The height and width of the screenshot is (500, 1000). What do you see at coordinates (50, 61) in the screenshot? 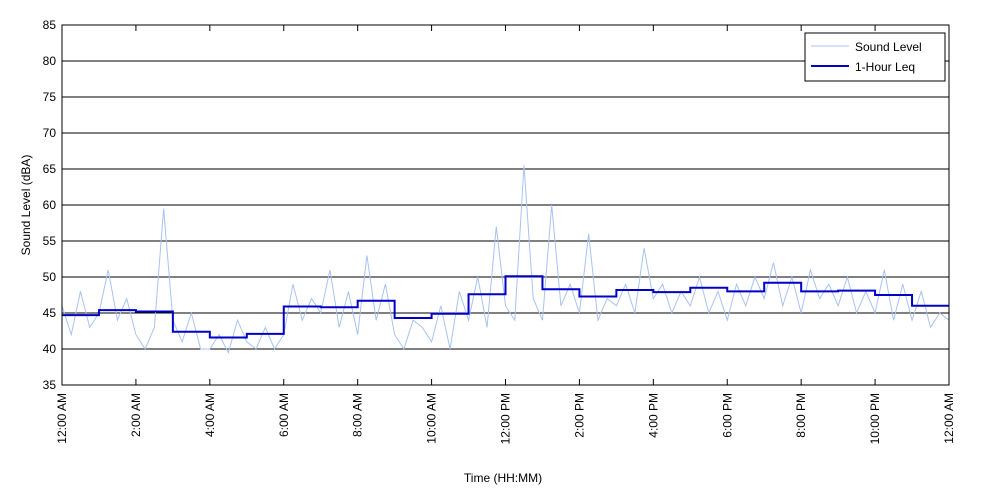
I see `y-tick-label: 80` at bounding box center [50, 61].